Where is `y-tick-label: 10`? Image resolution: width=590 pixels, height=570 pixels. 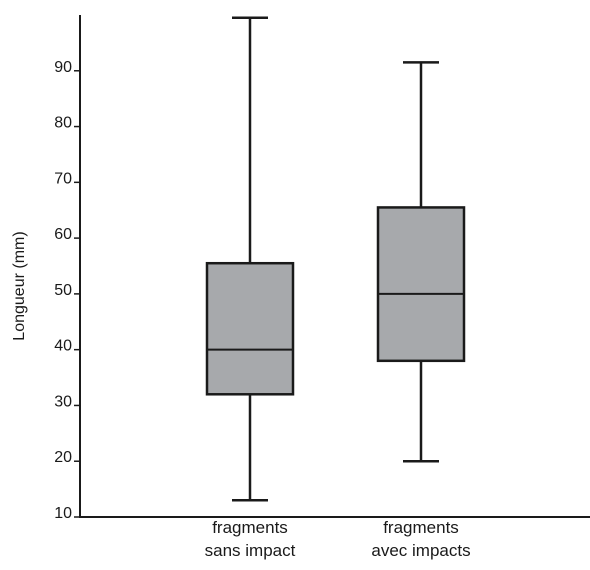
y-tick-label: 10 is located at coordinates (63, 513).